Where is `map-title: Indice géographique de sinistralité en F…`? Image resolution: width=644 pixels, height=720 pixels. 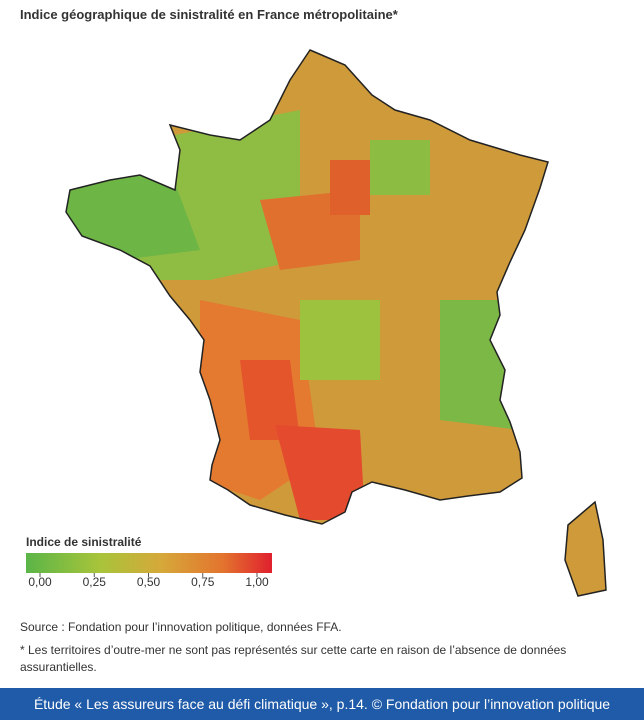
map-title: Indice géographique de sinistralité en F… is located at coordinates (209, 14).